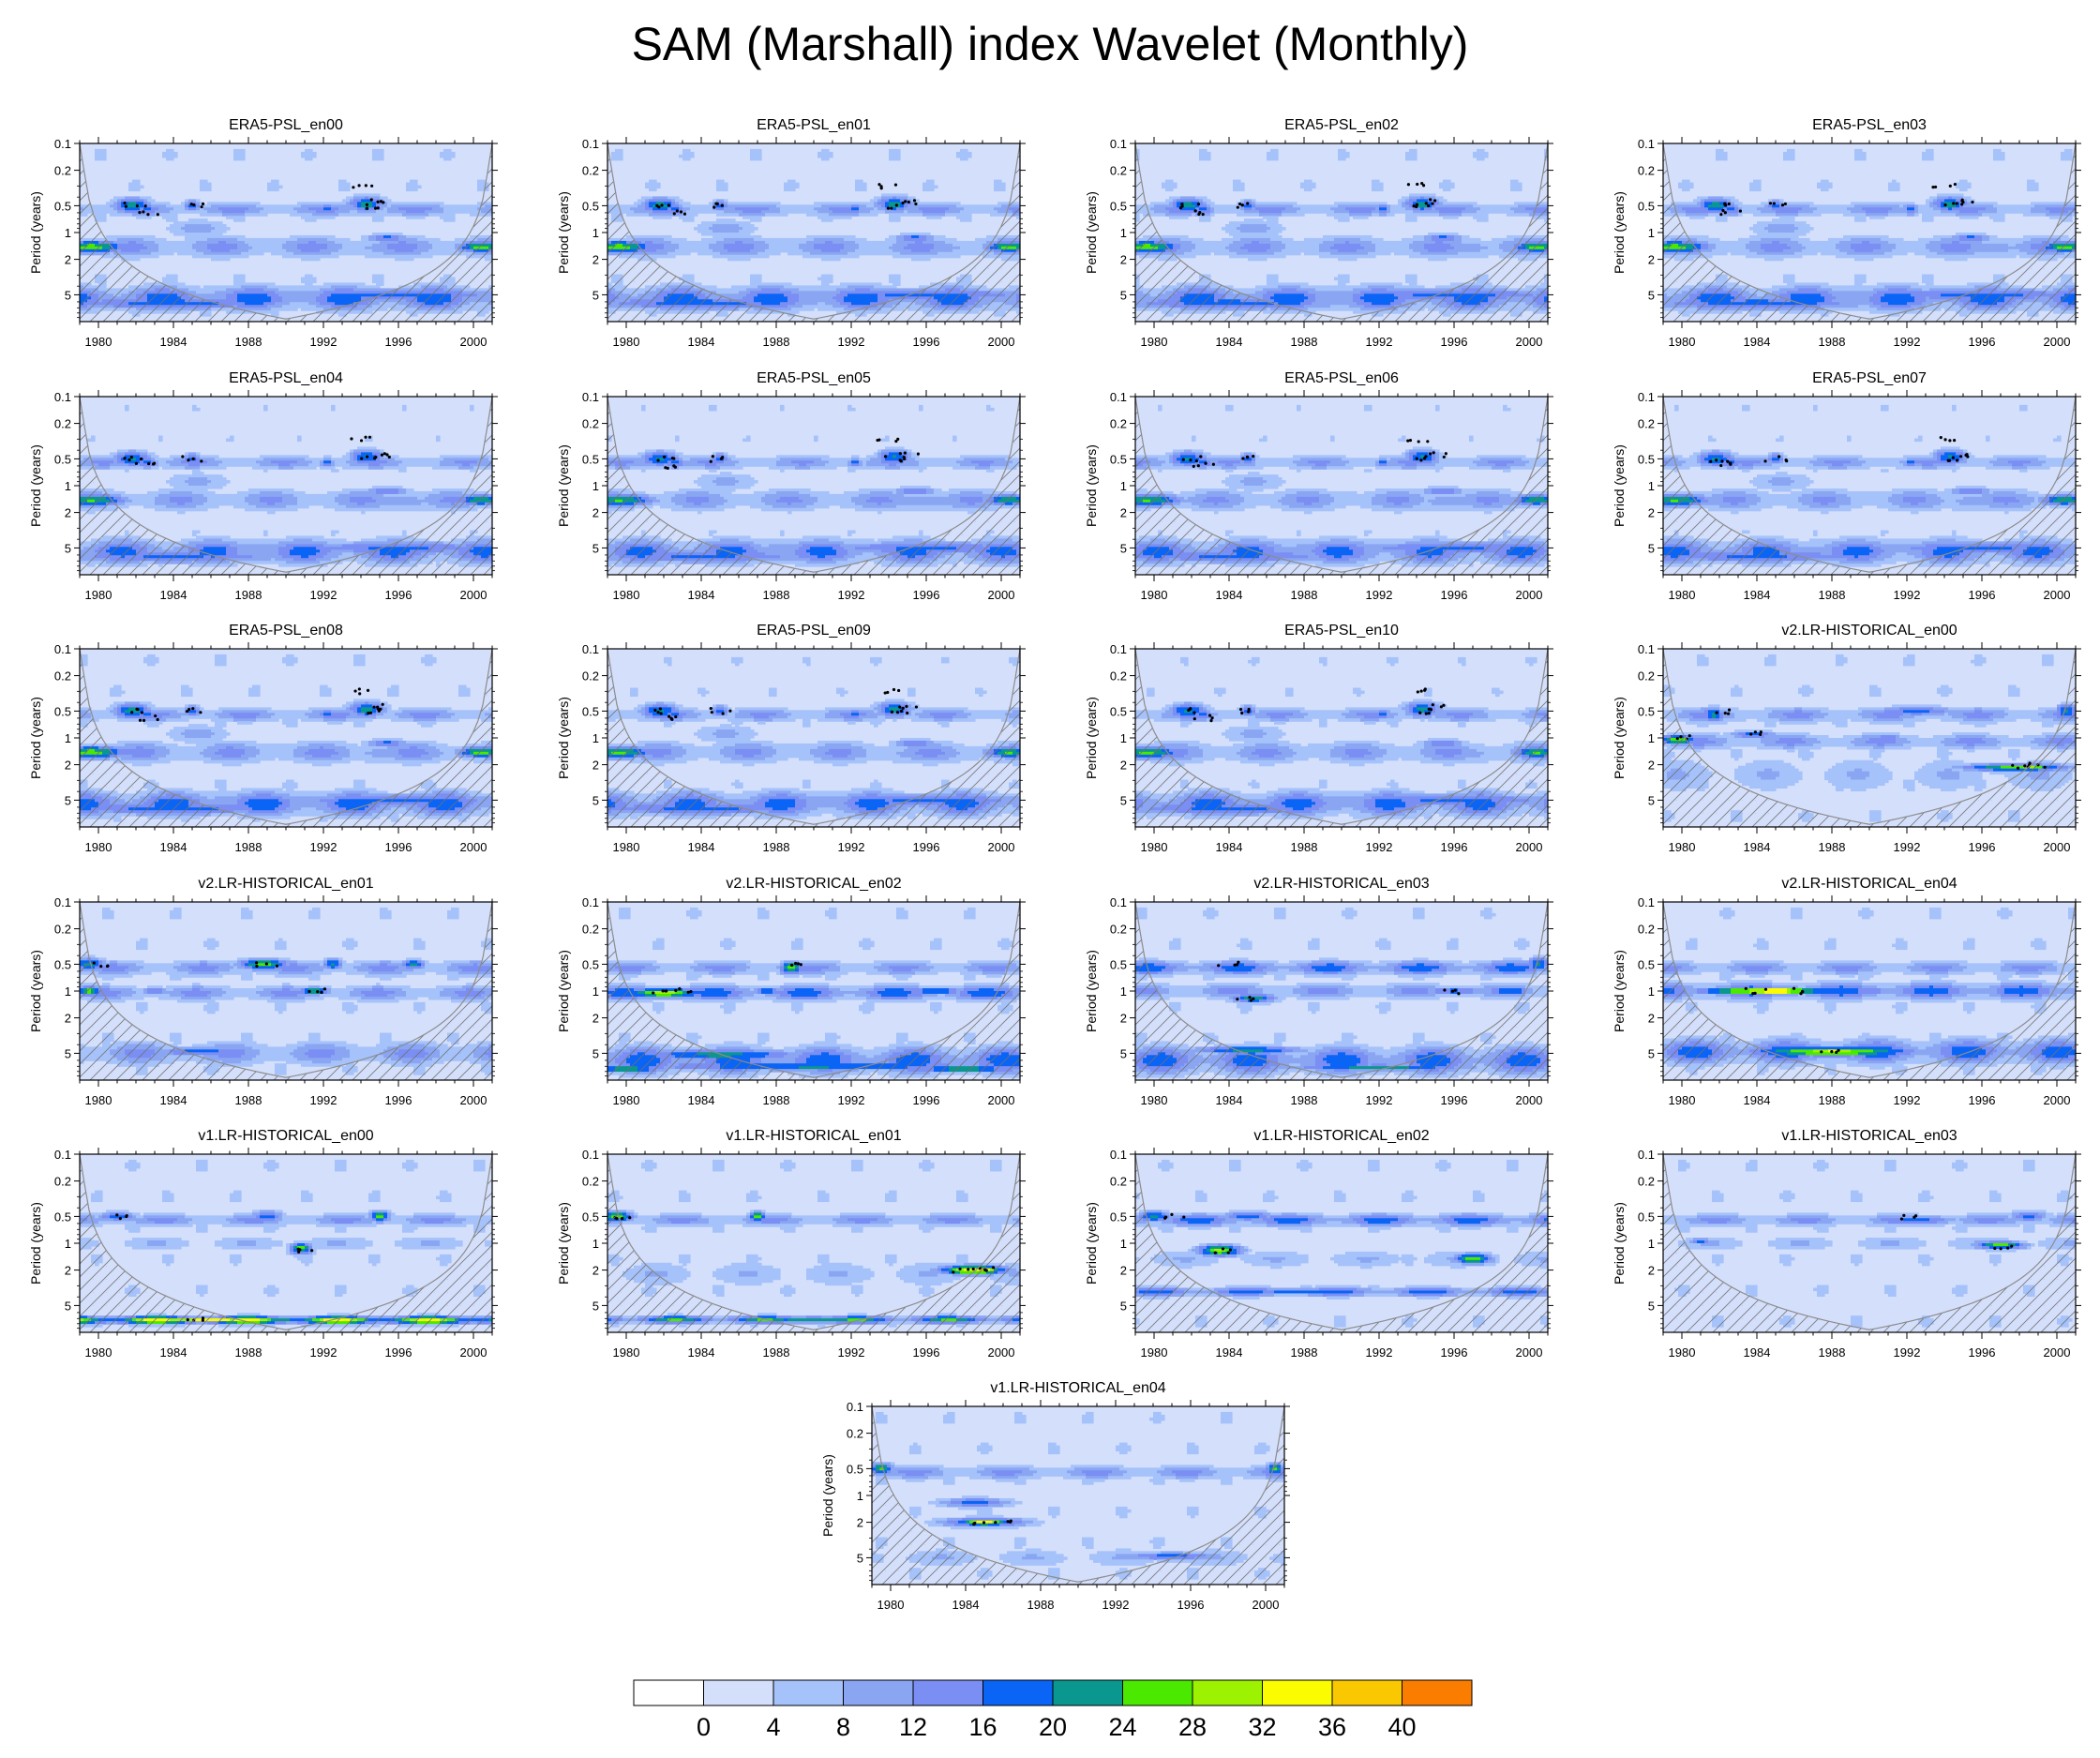 This screenshot has height=1758, width=2100. I want to click on y-tick-label: 0.2, so click(590, 171).